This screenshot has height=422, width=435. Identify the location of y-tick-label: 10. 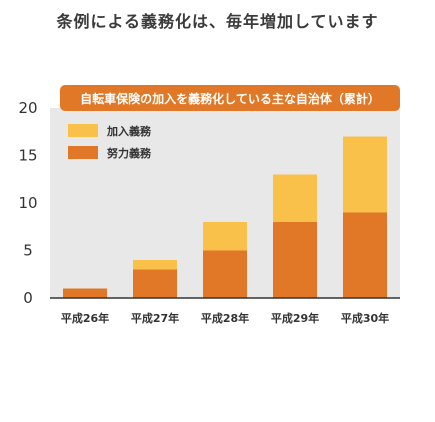
(27, 203).